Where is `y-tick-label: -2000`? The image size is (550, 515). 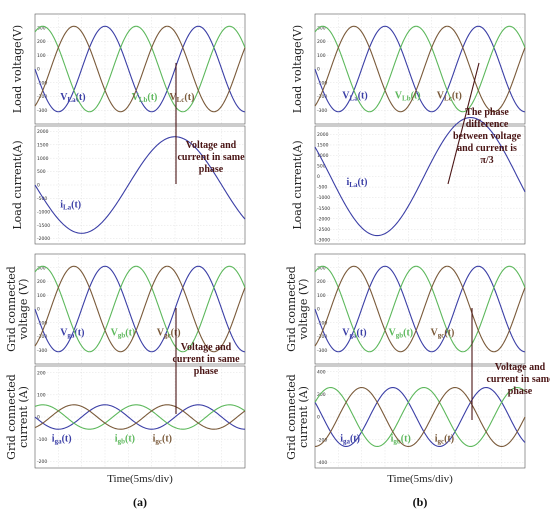 y-tick-label: -2000 is located at coordinates (323, 219).